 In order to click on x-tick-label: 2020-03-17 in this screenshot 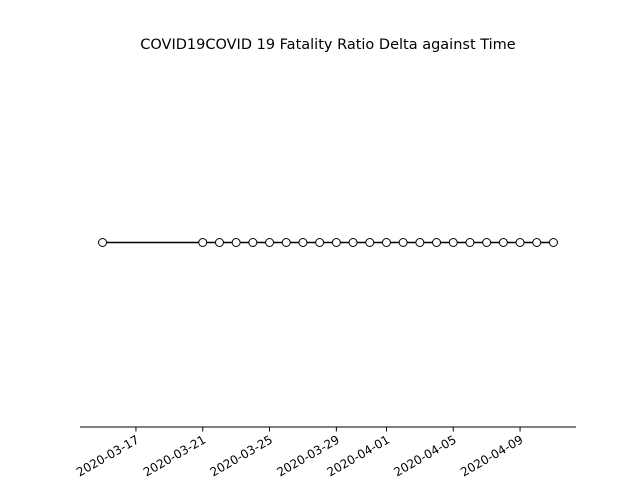, I will do `click(107, 455)`.